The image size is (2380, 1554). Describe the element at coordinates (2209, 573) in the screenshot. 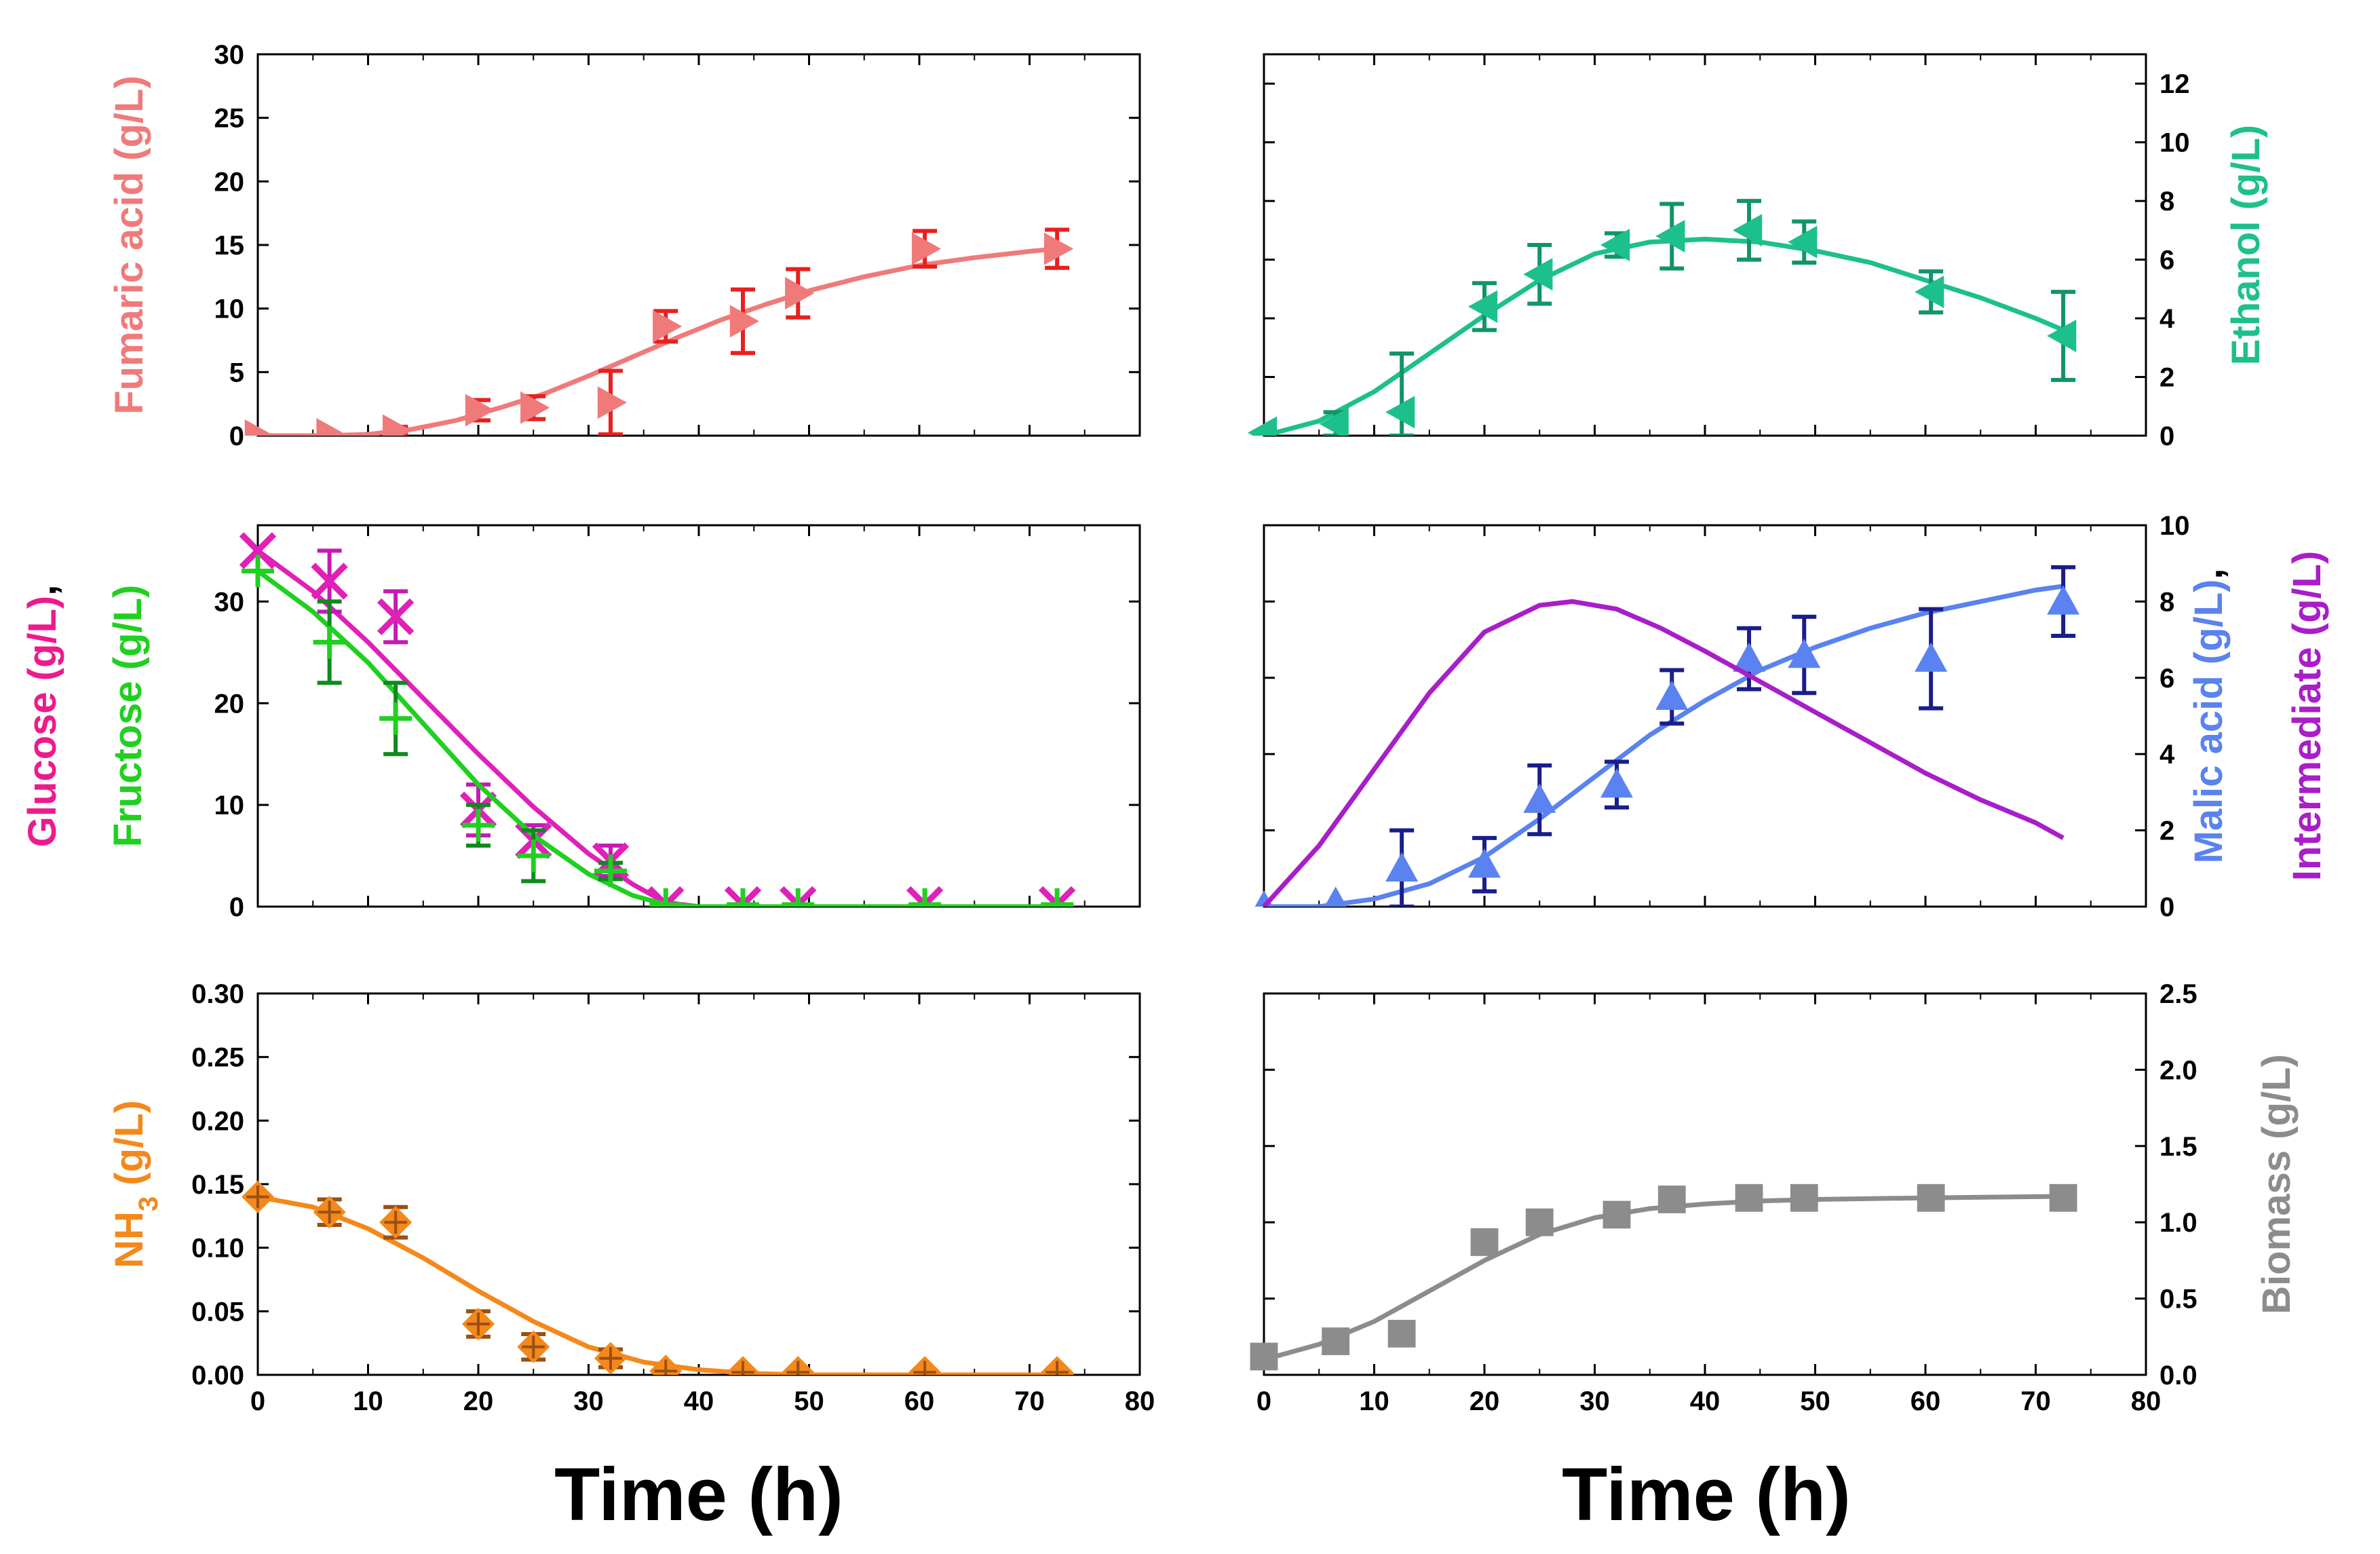

I see `y-axis-title-part: ,` at that location.